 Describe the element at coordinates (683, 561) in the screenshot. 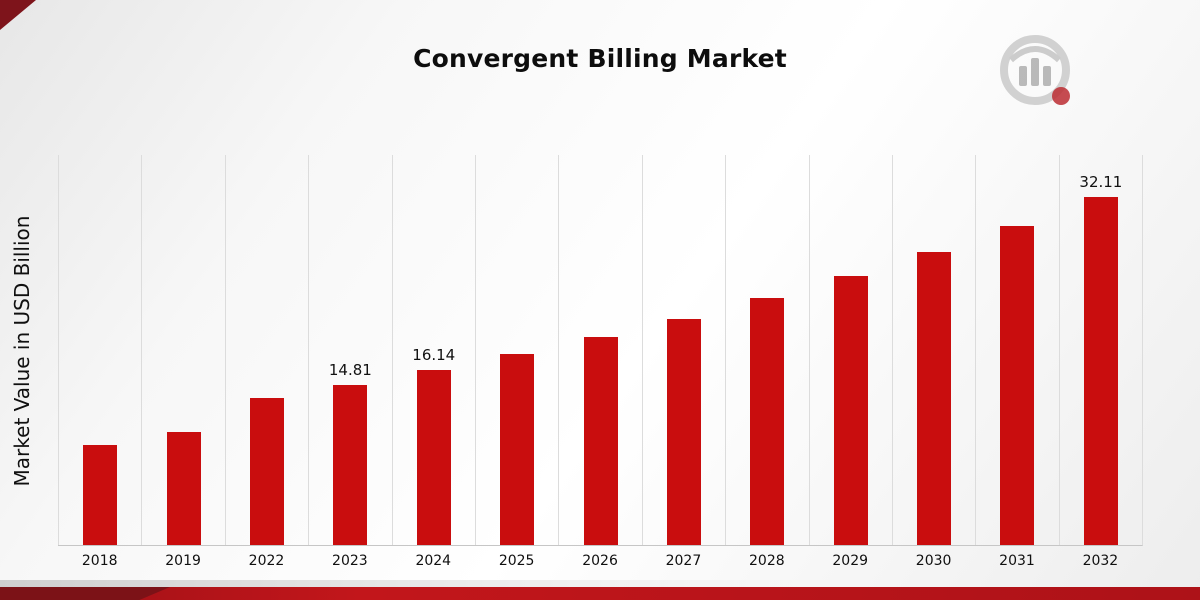

I see `x-tick-2027: 2027` at that location.